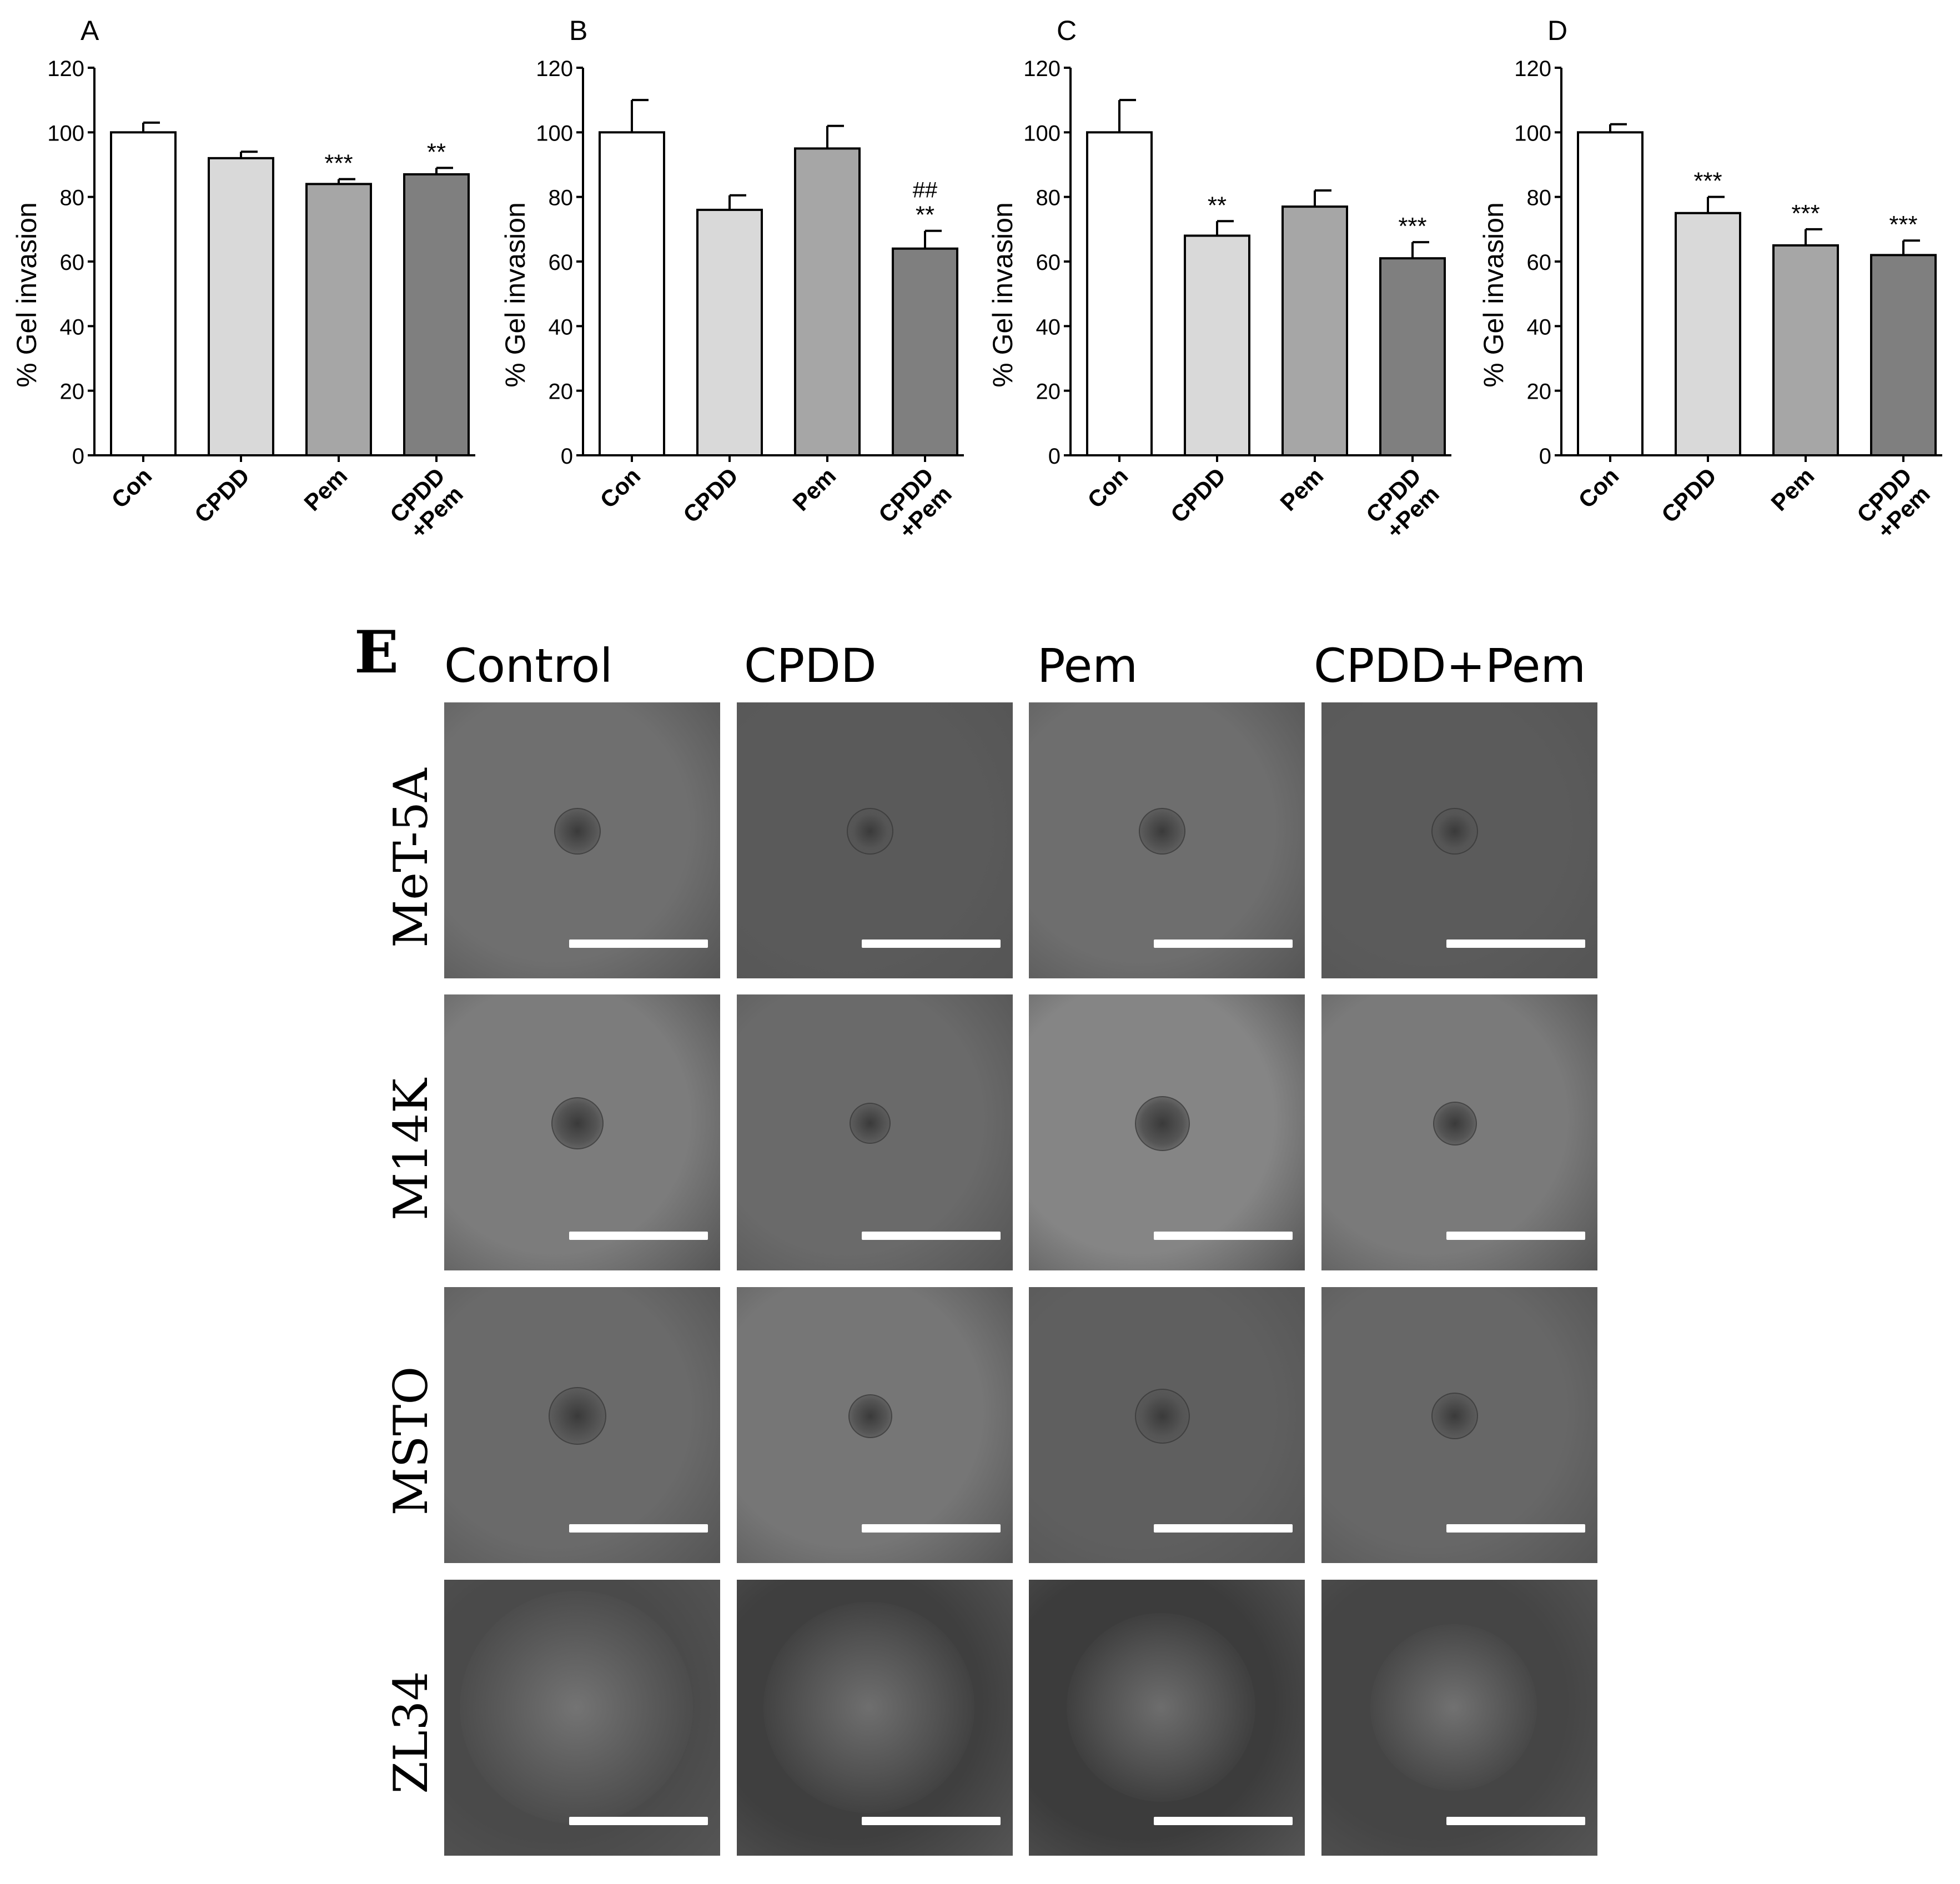  What do you see at coordinates (578, 30) in the screenshot?
I see `panel-letter: B` at bounding box center [578, 30].